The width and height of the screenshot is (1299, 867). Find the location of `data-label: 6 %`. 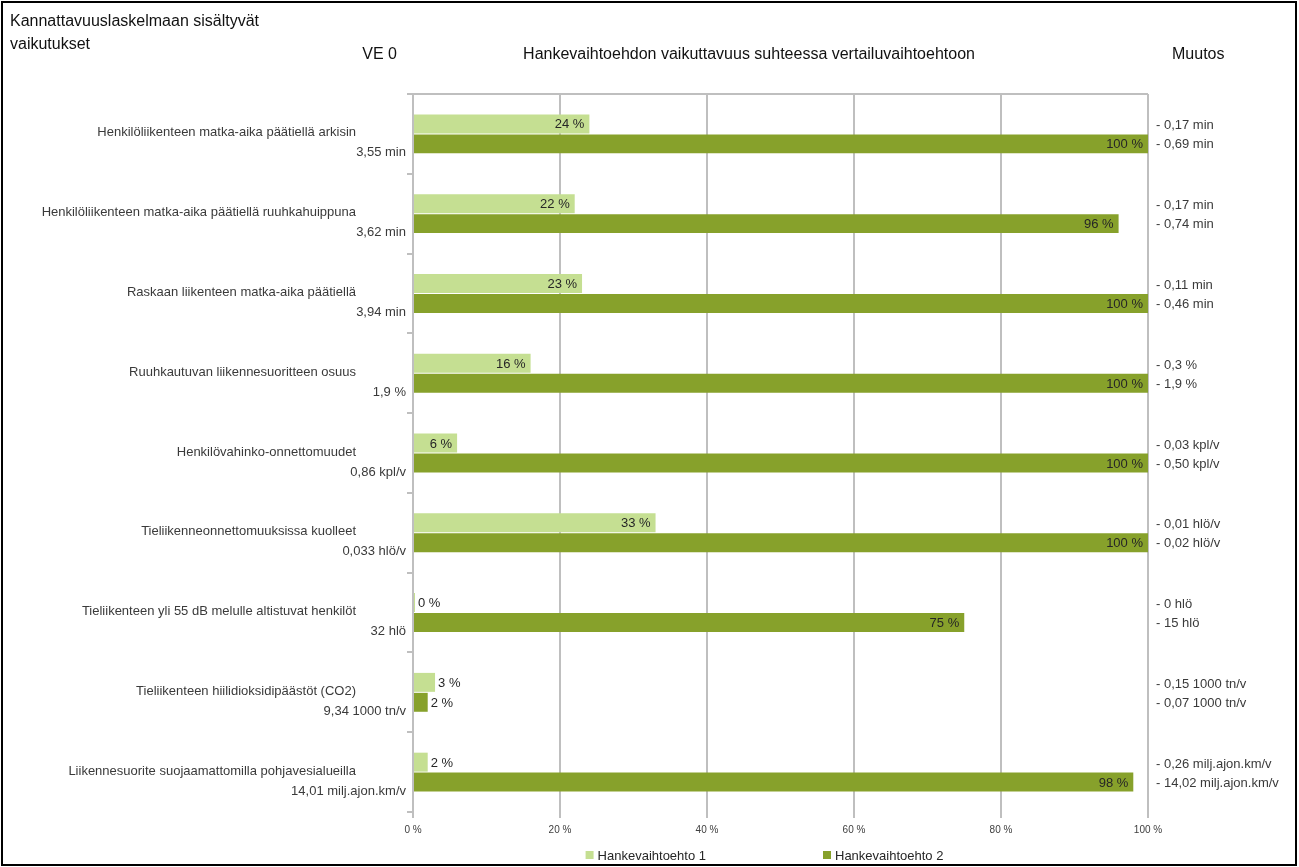

data-label: 6 % is located at coordinates (441, 443).